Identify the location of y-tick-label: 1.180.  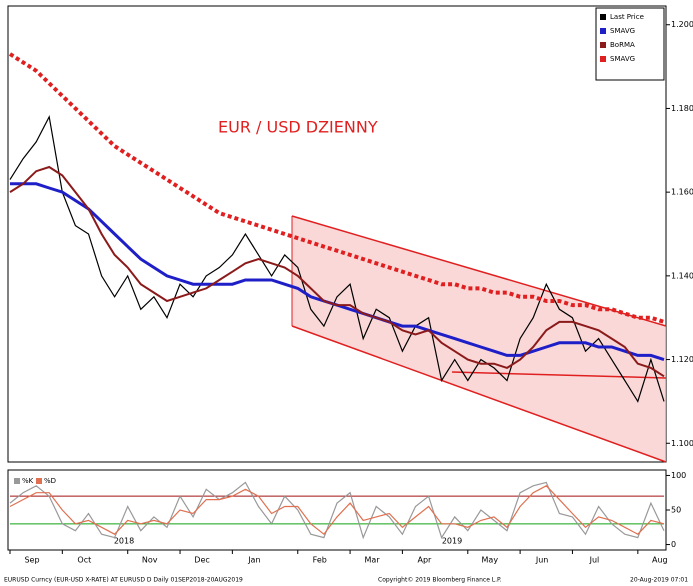
(682, 108).